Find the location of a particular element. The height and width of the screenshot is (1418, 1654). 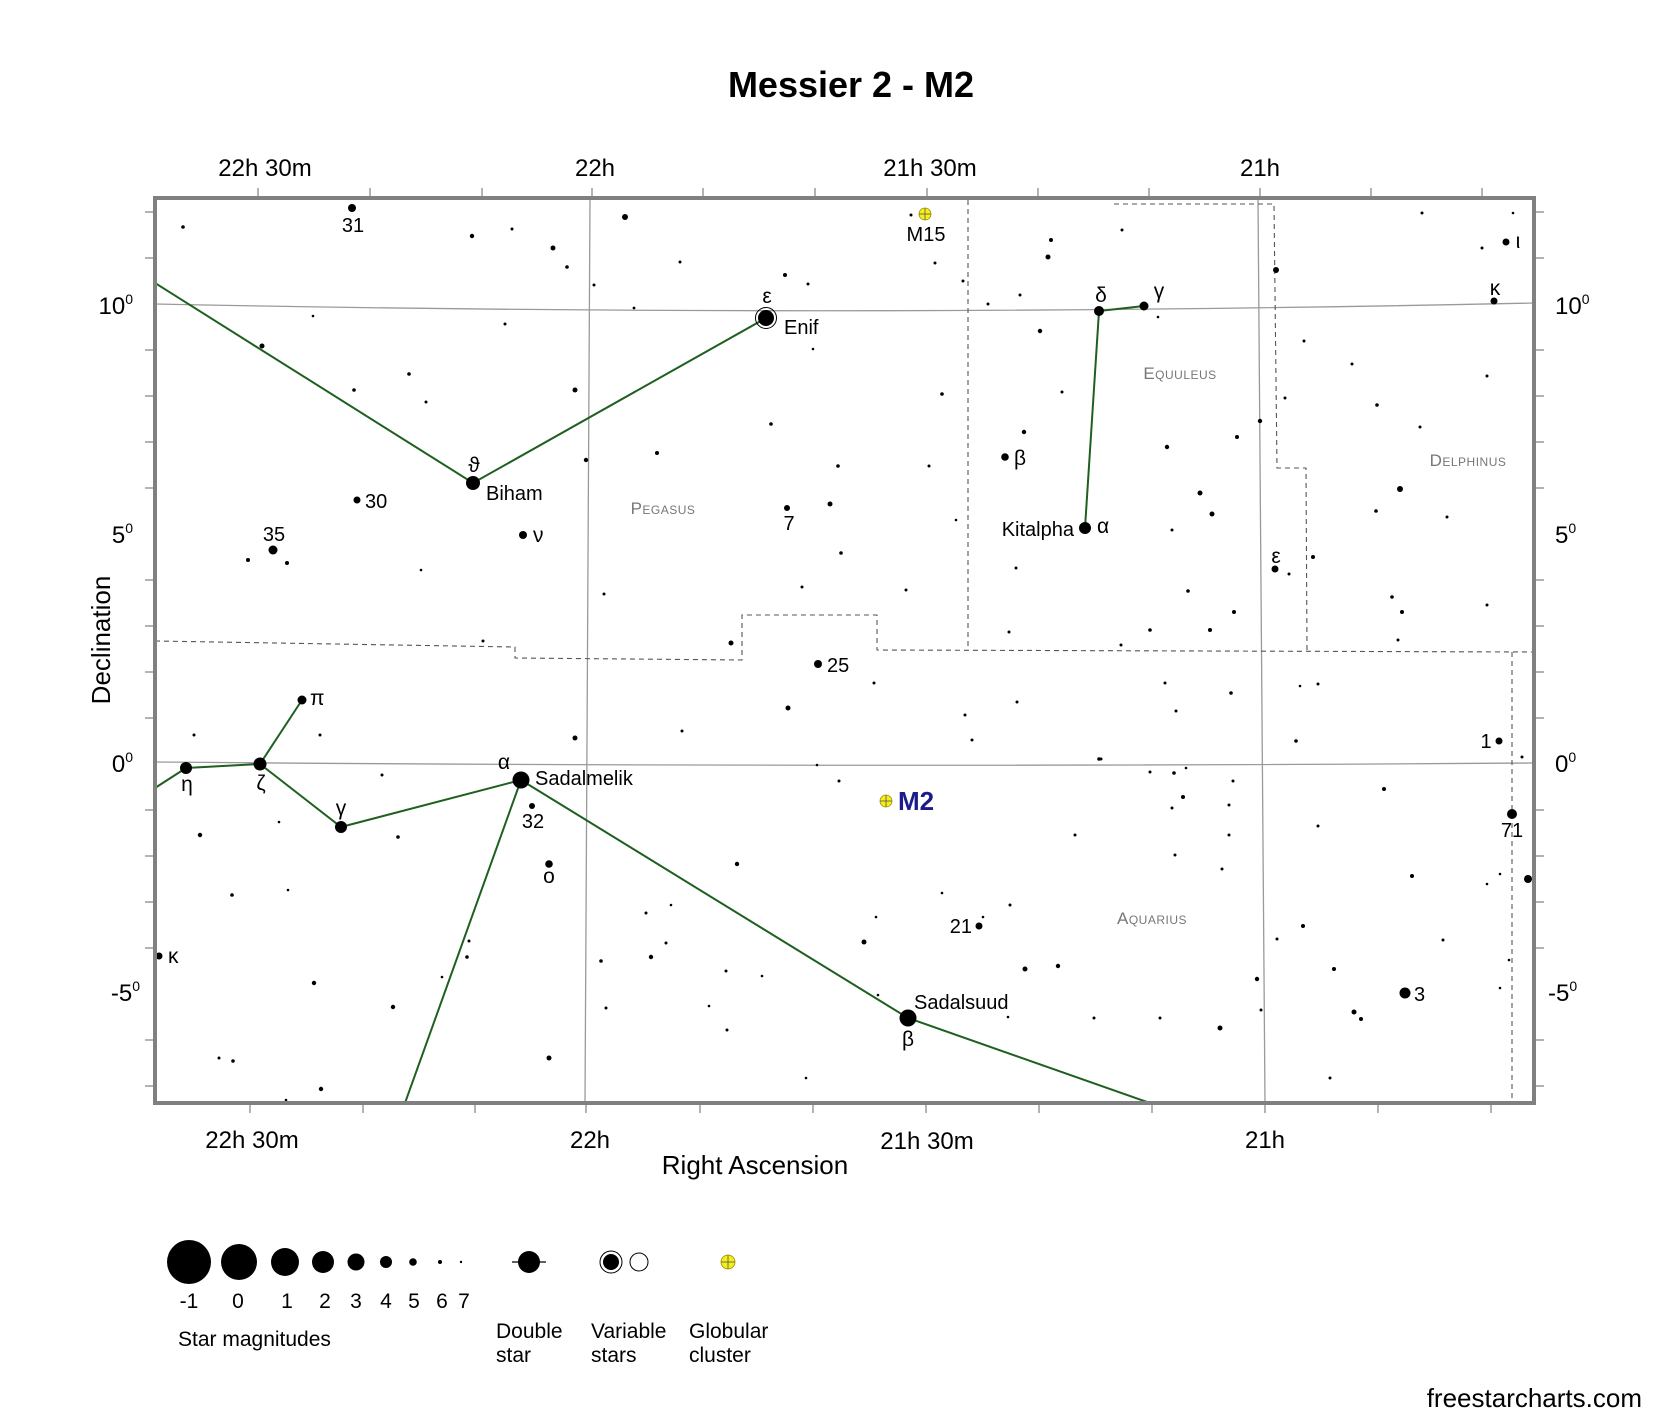

ra-bottom-label-22h: 22h is located at coordinates (590, 1140).